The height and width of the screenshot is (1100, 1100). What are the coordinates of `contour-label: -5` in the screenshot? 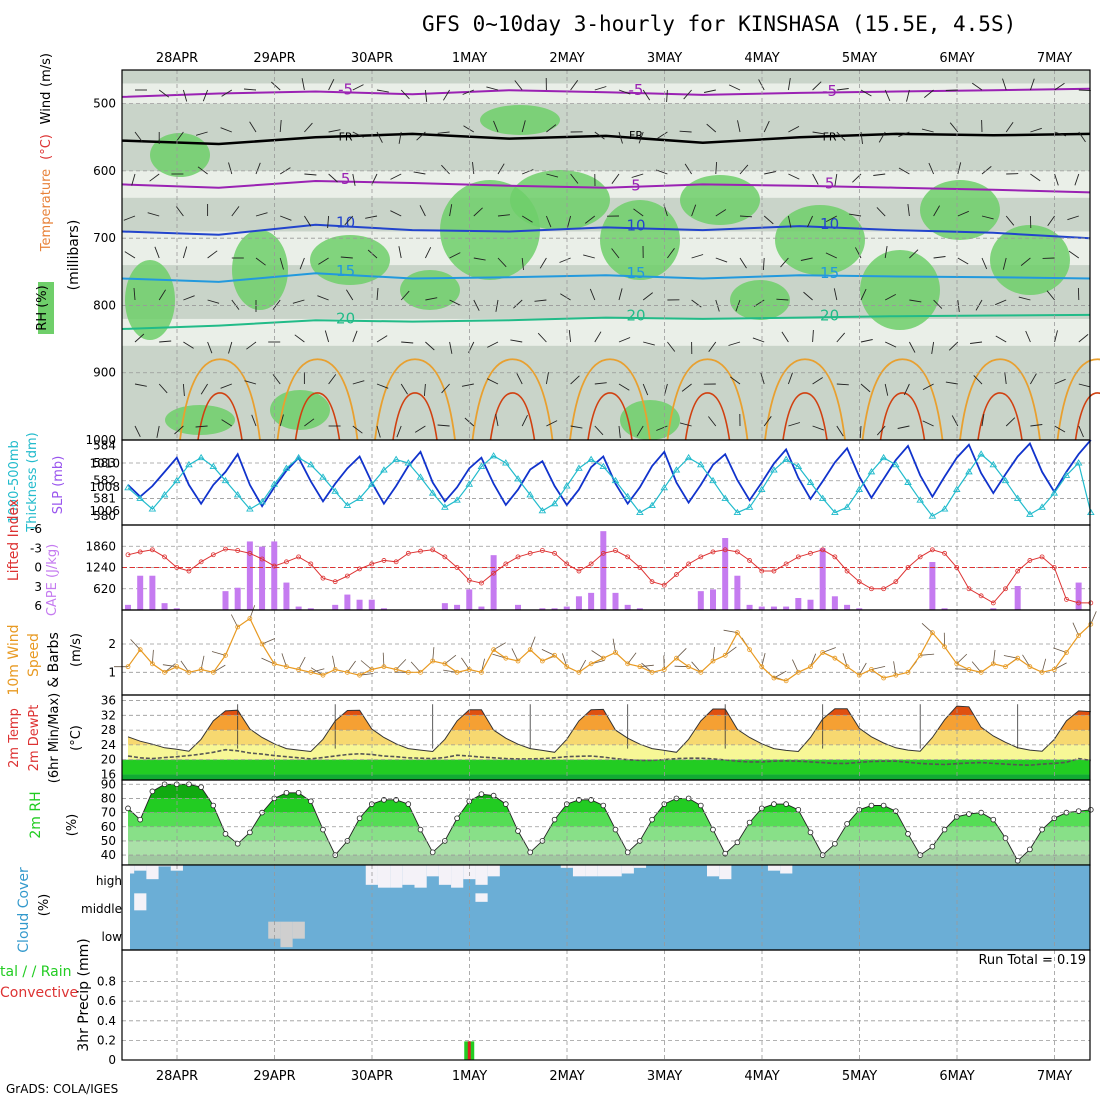 It's located at (636, 90).